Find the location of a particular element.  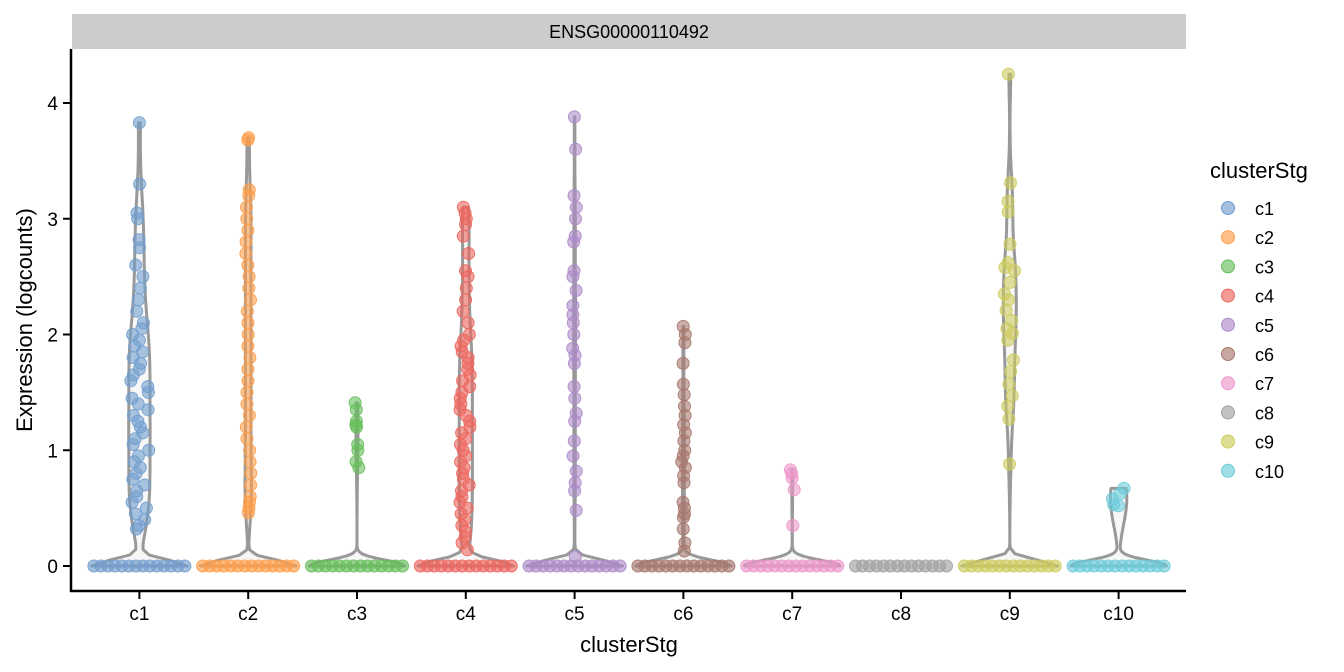

point-c3-zero is located at coordinates (402, 566).